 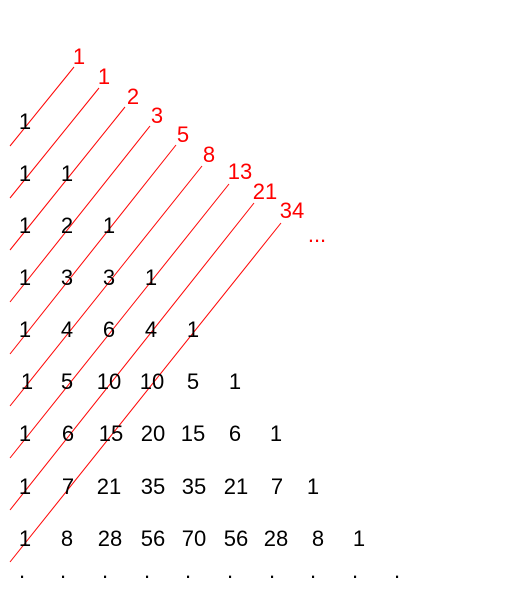 What do you see at coordinates (67, 173) in the screenshot?
I see `triangle-entry-r1-c1: 1` at bounding box center [67, 173].